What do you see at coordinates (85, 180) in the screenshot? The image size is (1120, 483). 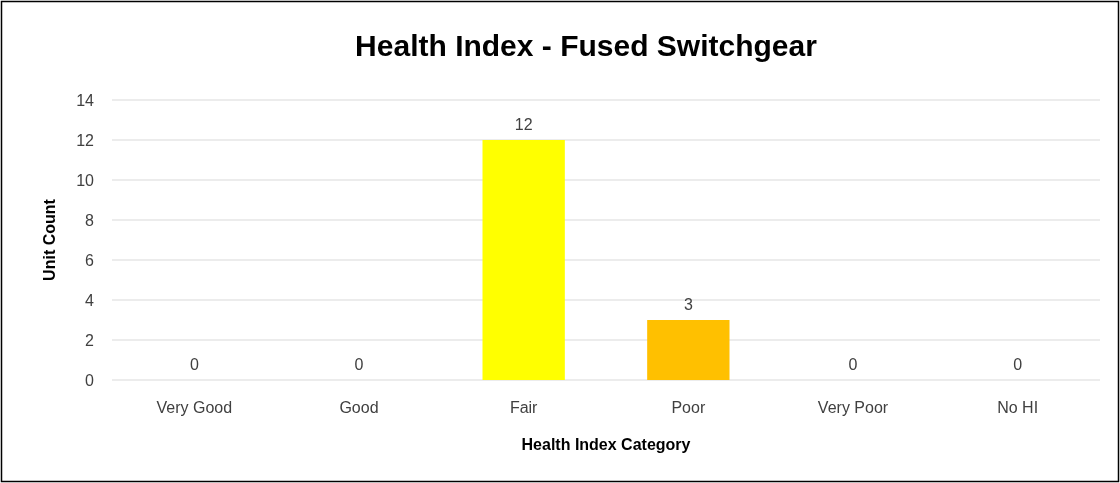 I see `y-tick-label: 10` at bounding box center [85, 180].